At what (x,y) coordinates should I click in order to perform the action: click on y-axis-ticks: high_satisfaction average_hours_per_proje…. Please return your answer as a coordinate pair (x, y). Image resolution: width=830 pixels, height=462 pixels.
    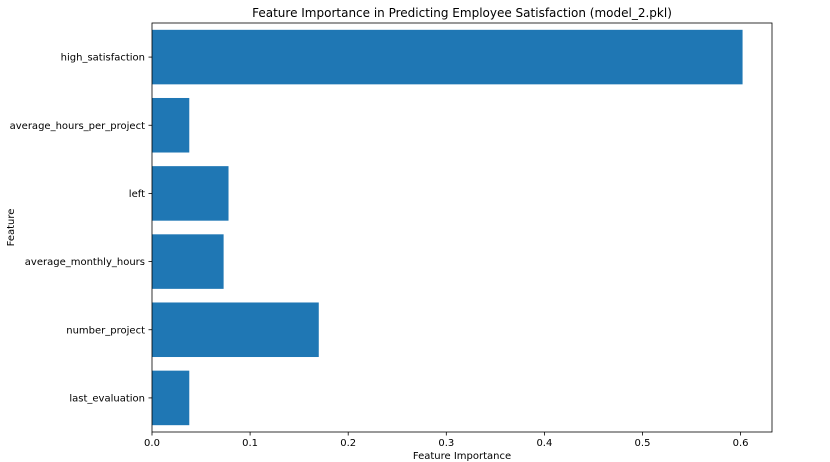
    Looking at the image, I should click on (81, 228).